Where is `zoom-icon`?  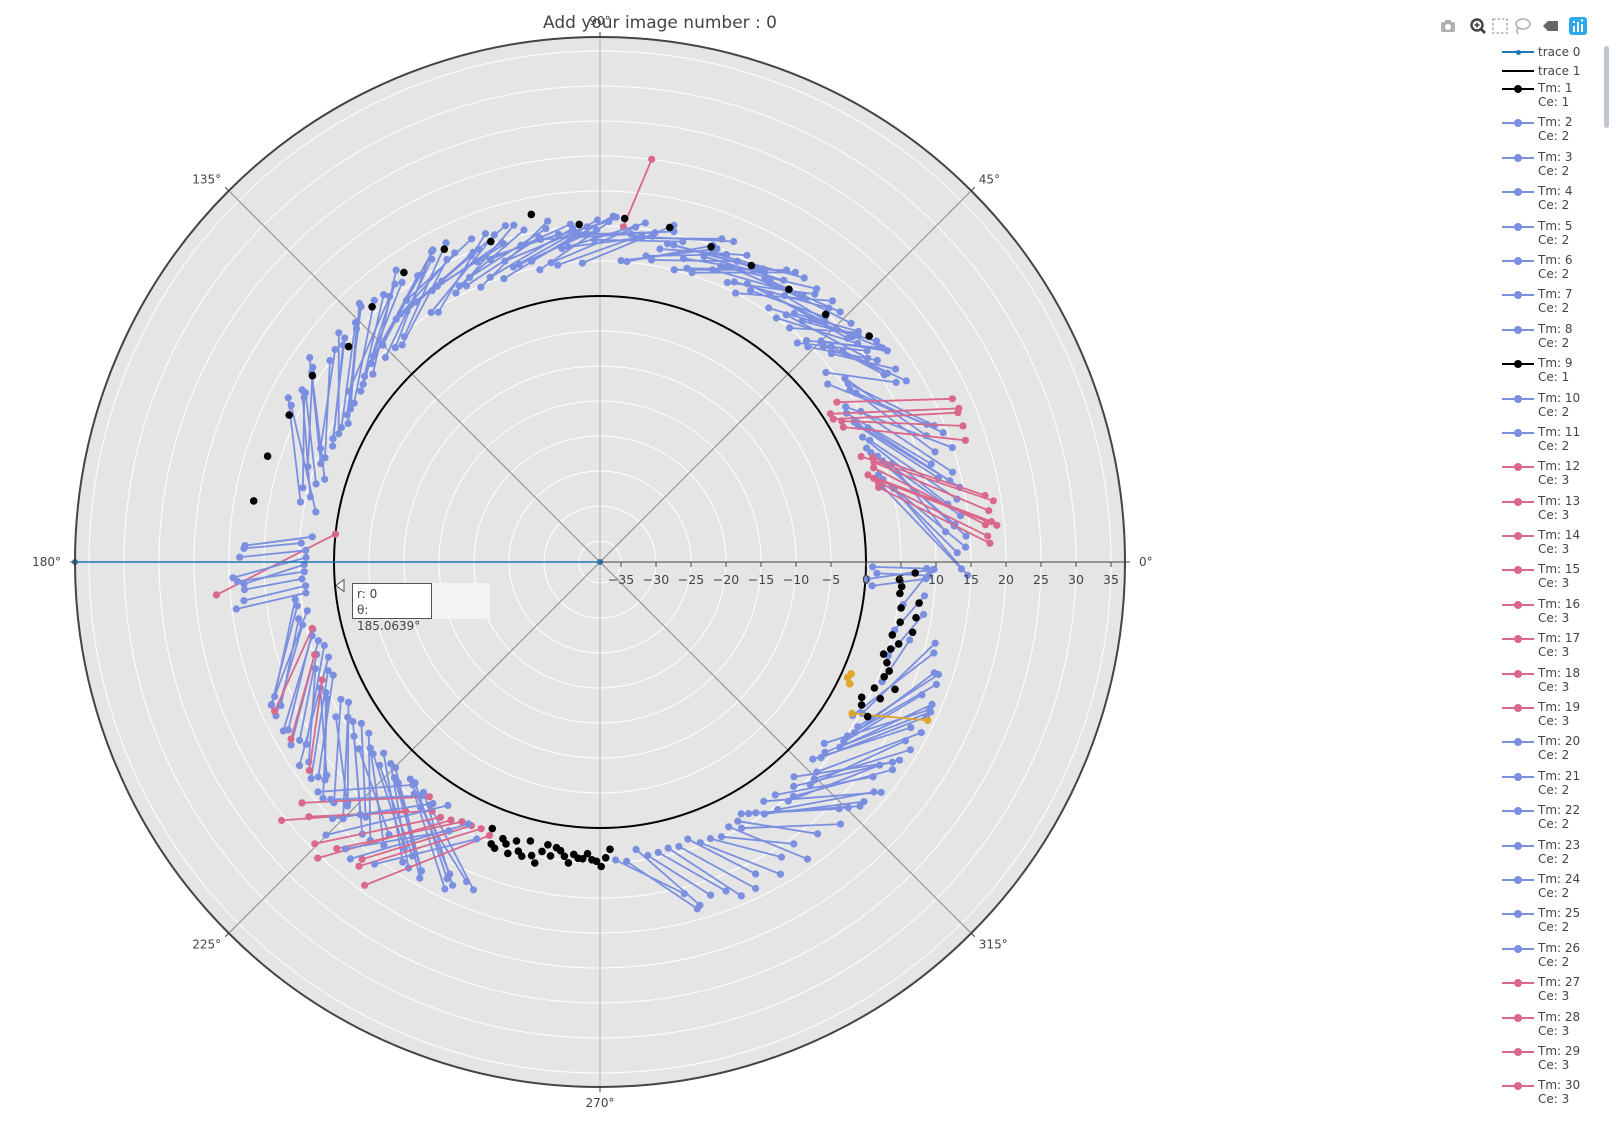 zoom-icon is located at coordinates (1478, 26).